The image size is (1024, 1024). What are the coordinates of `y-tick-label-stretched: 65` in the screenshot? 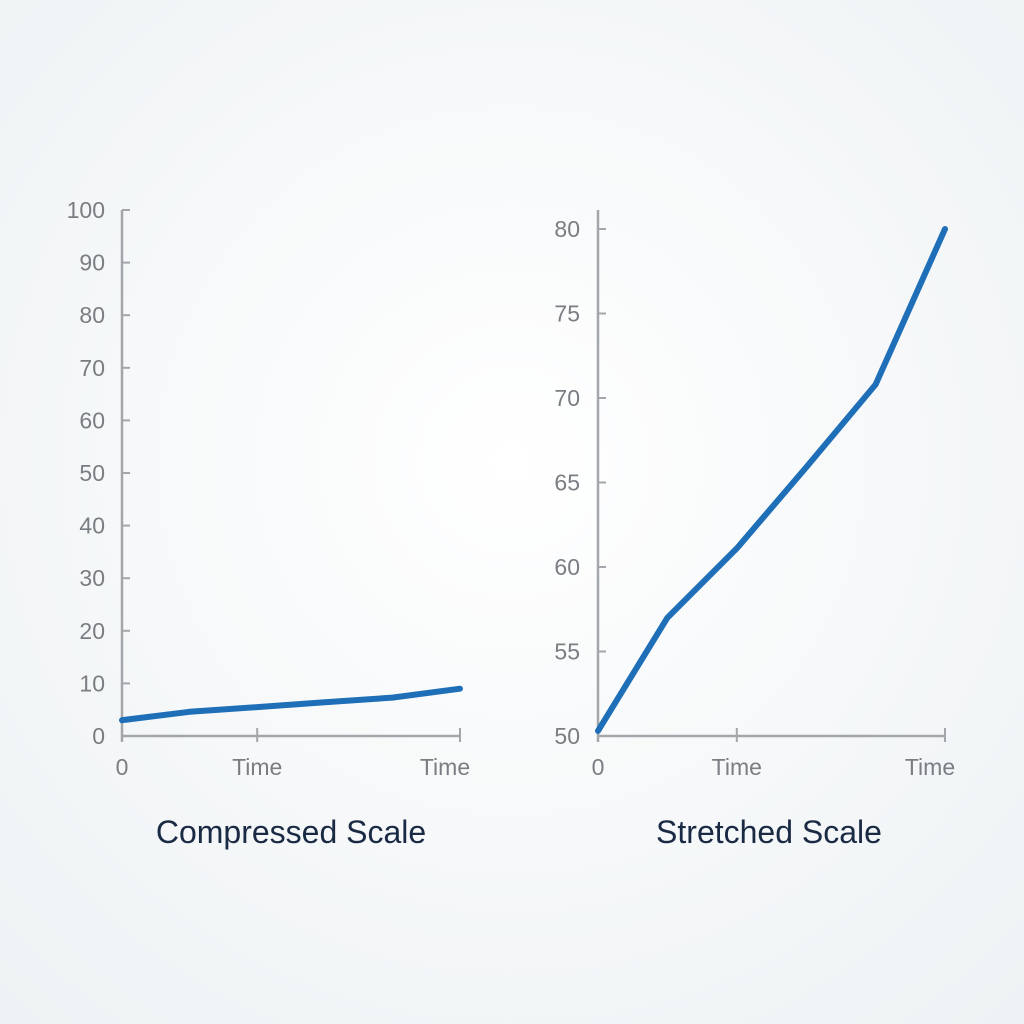 It's located at (567, 483).